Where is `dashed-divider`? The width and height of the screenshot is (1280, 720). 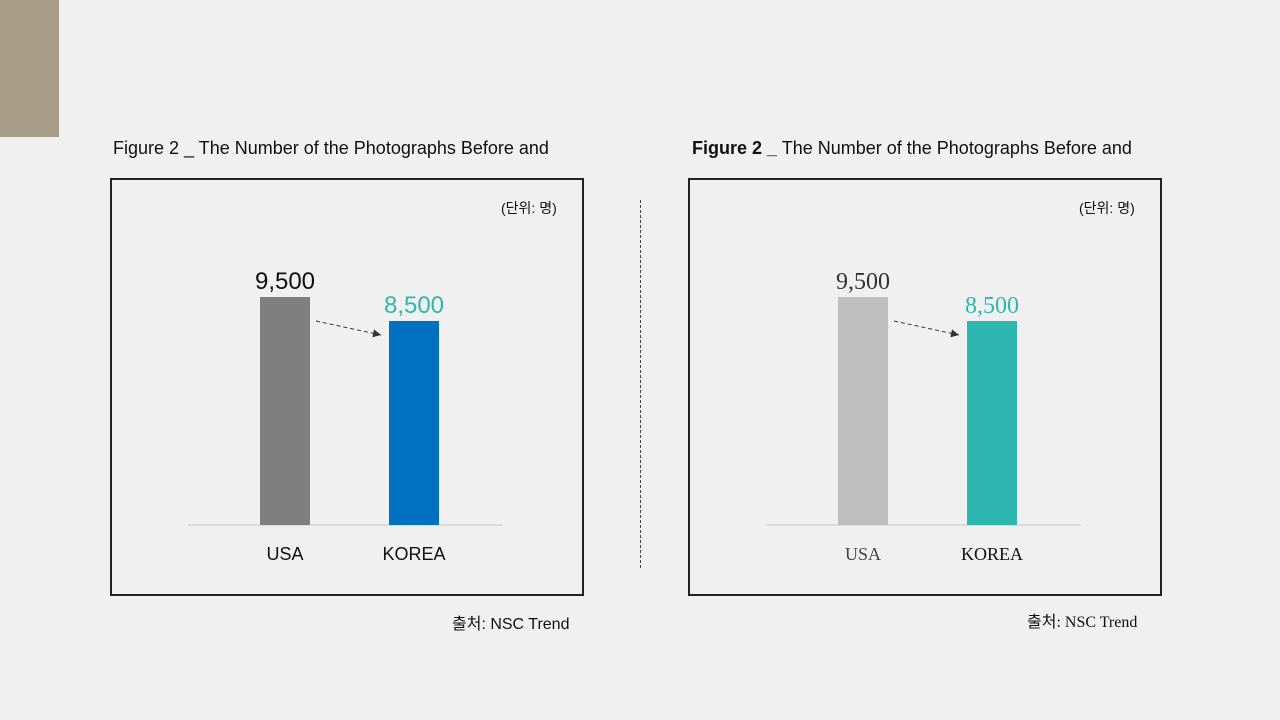
dashed-divider is located at coordinates (640, 384).